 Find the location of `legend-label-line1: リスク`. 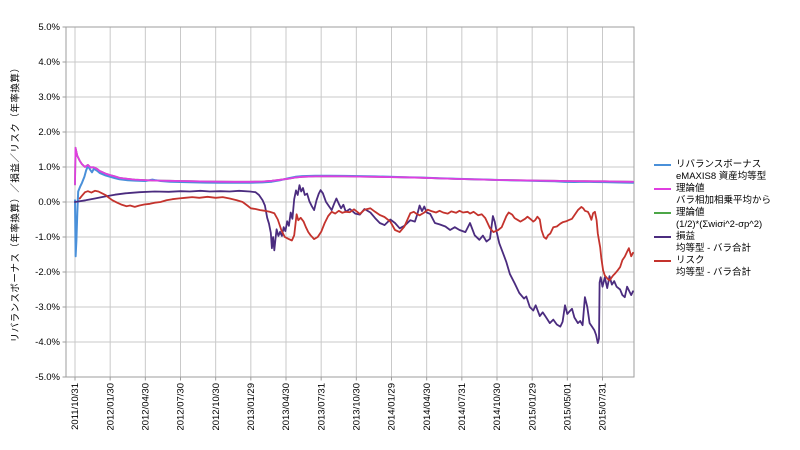

legend-label-line1: リスク is located at coordinates (690, 260).